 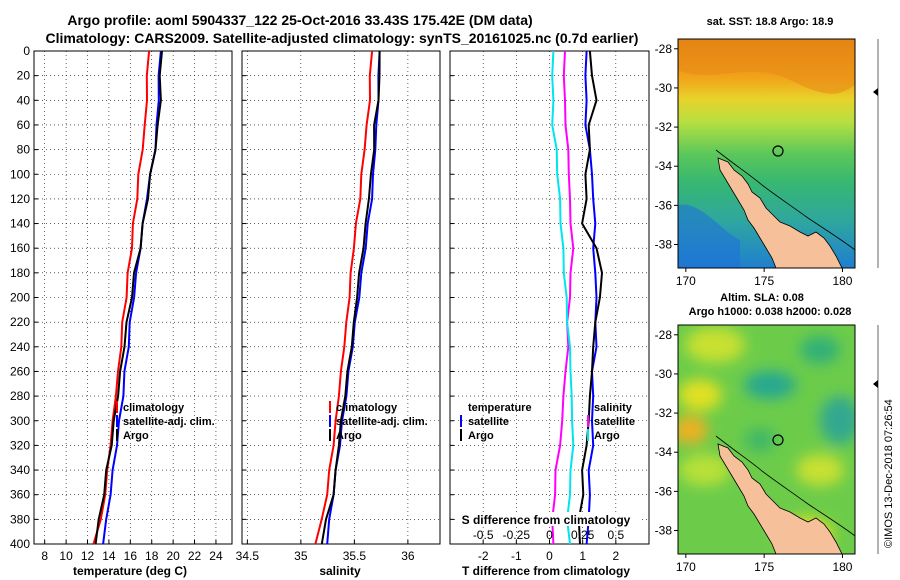 What do you see at coordinates (20, 495) in the screenshot?
I see `depth-tick-label: 360` at bounding box center [20, 495].